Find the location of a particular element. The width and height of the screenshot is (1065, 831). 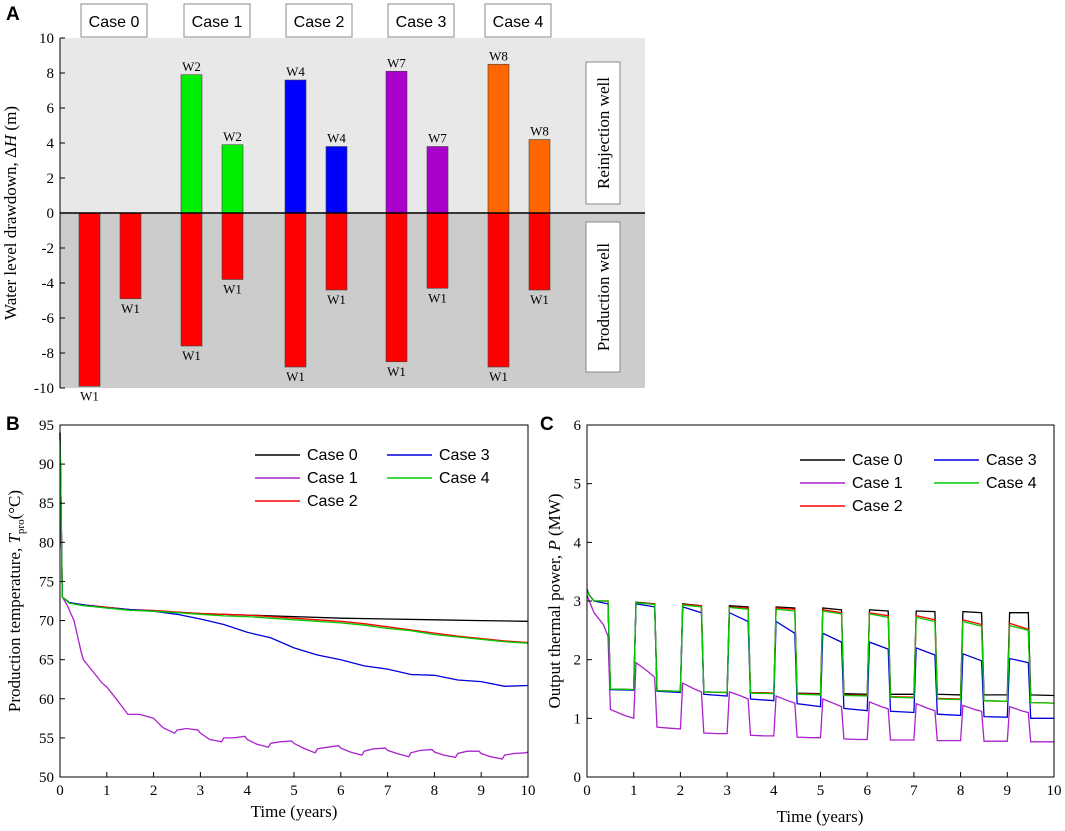

panel-a-y-ticks: 10 8 6 4 2 0 -2 -4 -6 -8 -10 is located at coordinates (49, 214).